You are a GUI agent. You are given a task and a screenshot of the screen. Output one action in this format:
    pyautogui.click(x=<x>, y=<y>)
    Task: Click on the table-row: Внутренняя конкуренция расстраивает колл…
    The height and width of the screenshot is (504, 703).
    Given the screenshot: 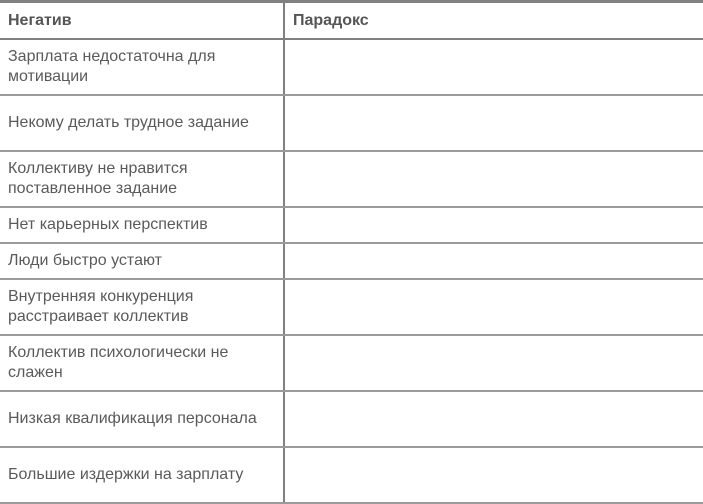 What is the action you would take?
    pyautogui.click(x=351, y=307)
    